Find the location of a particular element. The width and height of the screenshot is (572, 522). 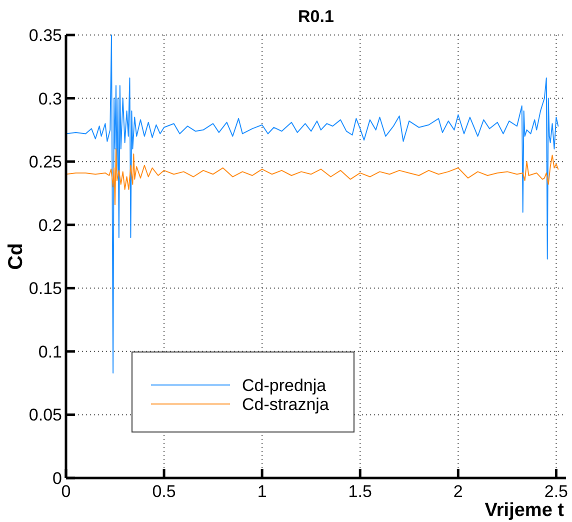

y-tick-label: 0.05 is located at coordinates (45, 415).